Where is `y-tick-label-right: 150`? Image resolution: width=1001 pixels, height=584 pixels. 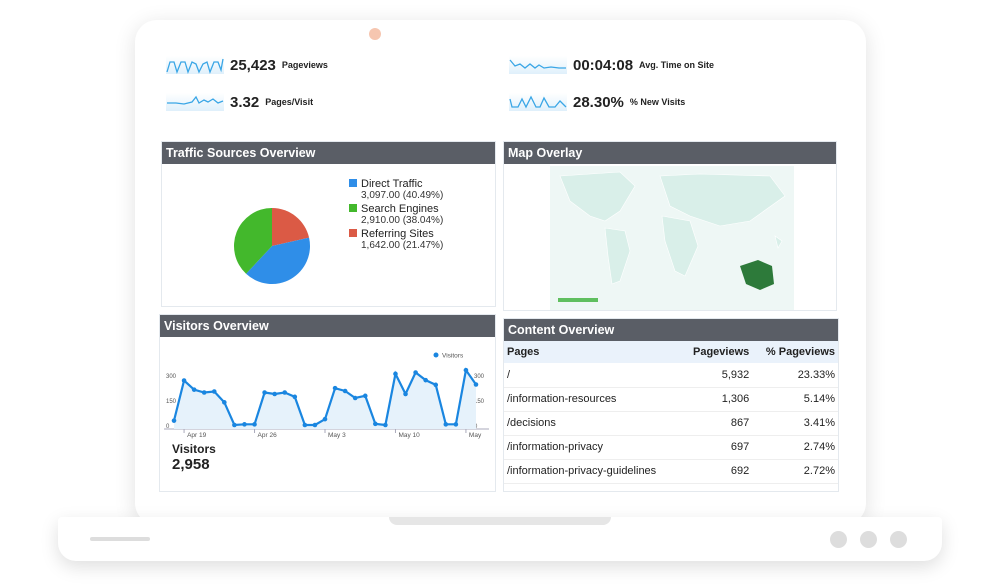
y-tick-label-right: 150 is located at coordinates (479, 402).